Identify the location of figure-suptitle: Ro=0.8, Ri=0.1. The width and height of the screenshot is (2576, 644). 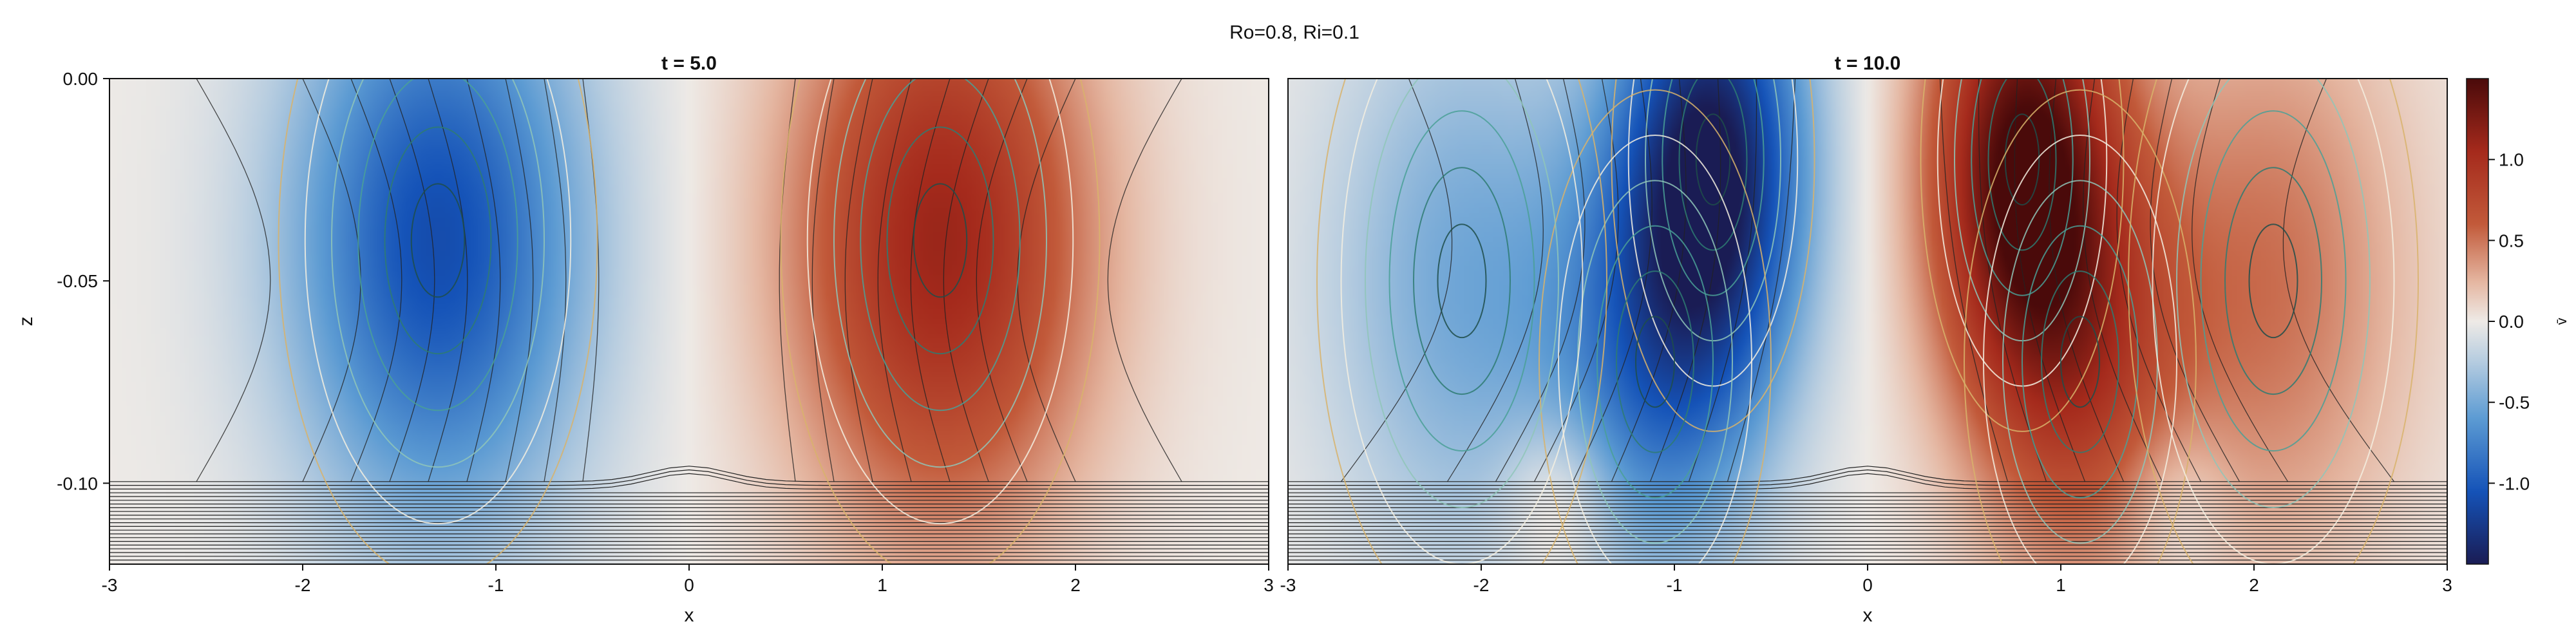
(1294, 32).